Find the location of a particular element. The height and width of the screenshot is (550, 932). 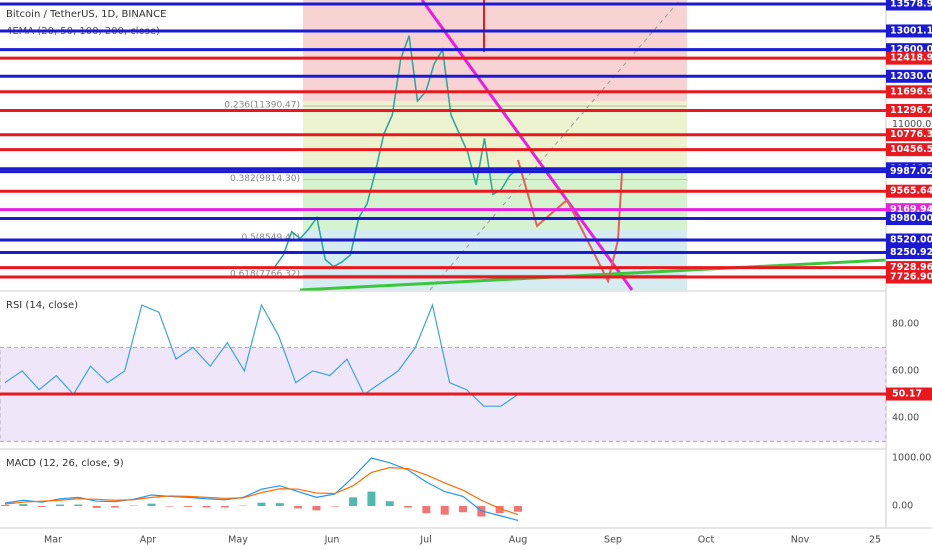

symbol-title: Bitcoin / TetherUS, 1D, BINANCE is located at coordinates (86, 14).